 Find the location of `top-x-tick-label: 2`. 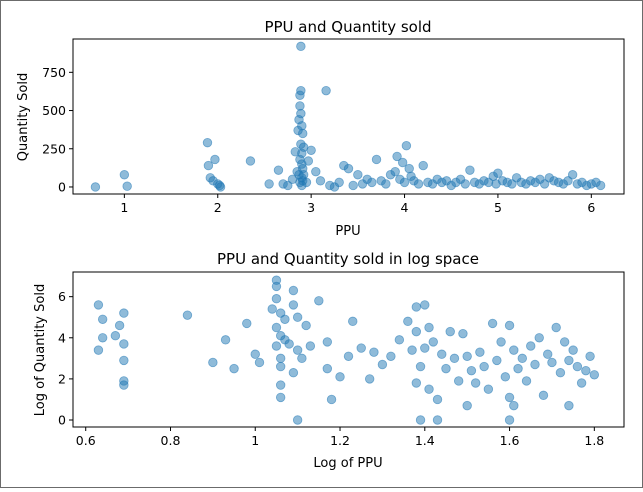

top-x-tick-label: 2 is located at coordinates (218, 207).